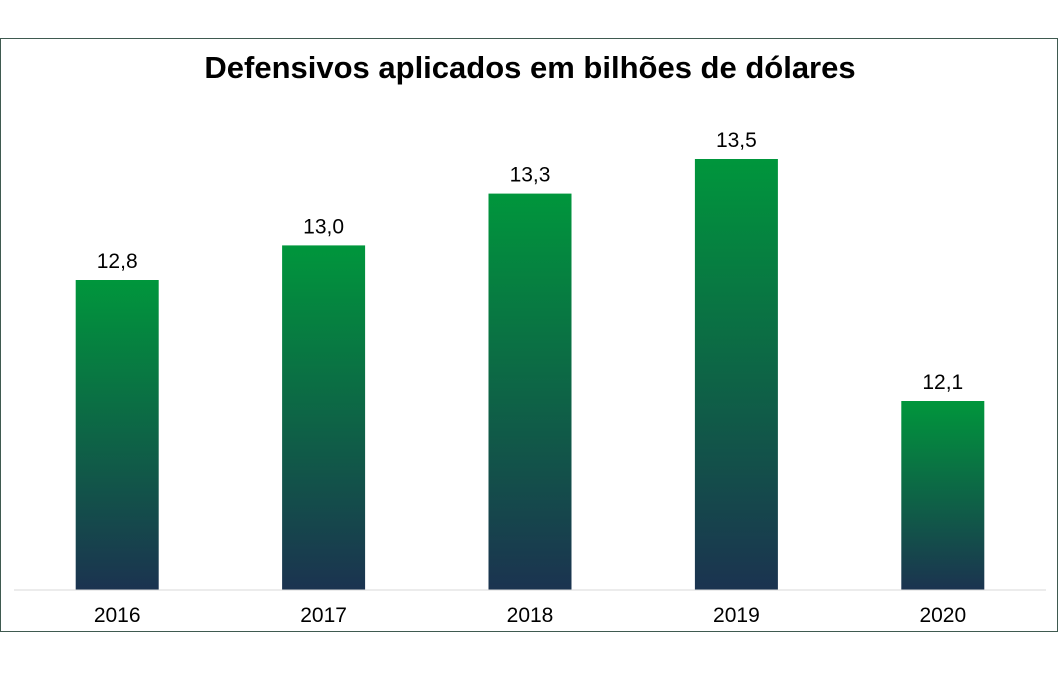  What do you see at coordinates (942, 382) in the screenshot?
I see `value-label-2020: 12,1` at bounding box center [942, 382].